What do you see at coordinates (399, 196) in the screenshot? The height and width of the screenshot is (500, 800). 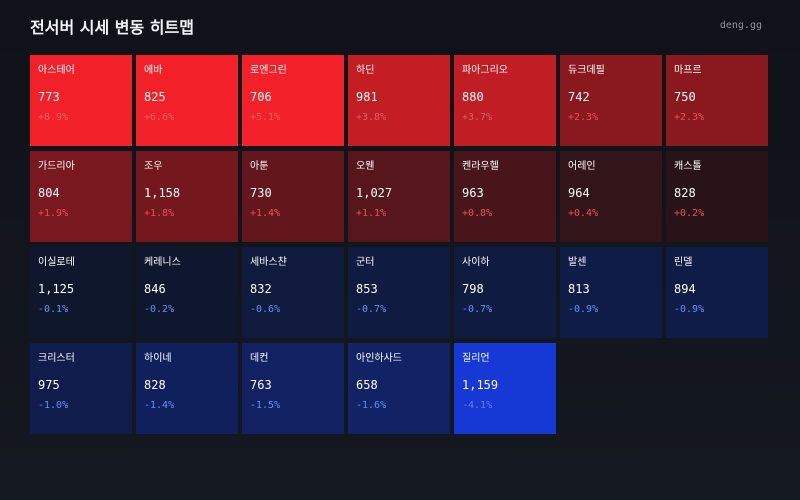 I see `heatmap-cell: 오웬 1,027 +1.1%` at bounding box center [399, 196].